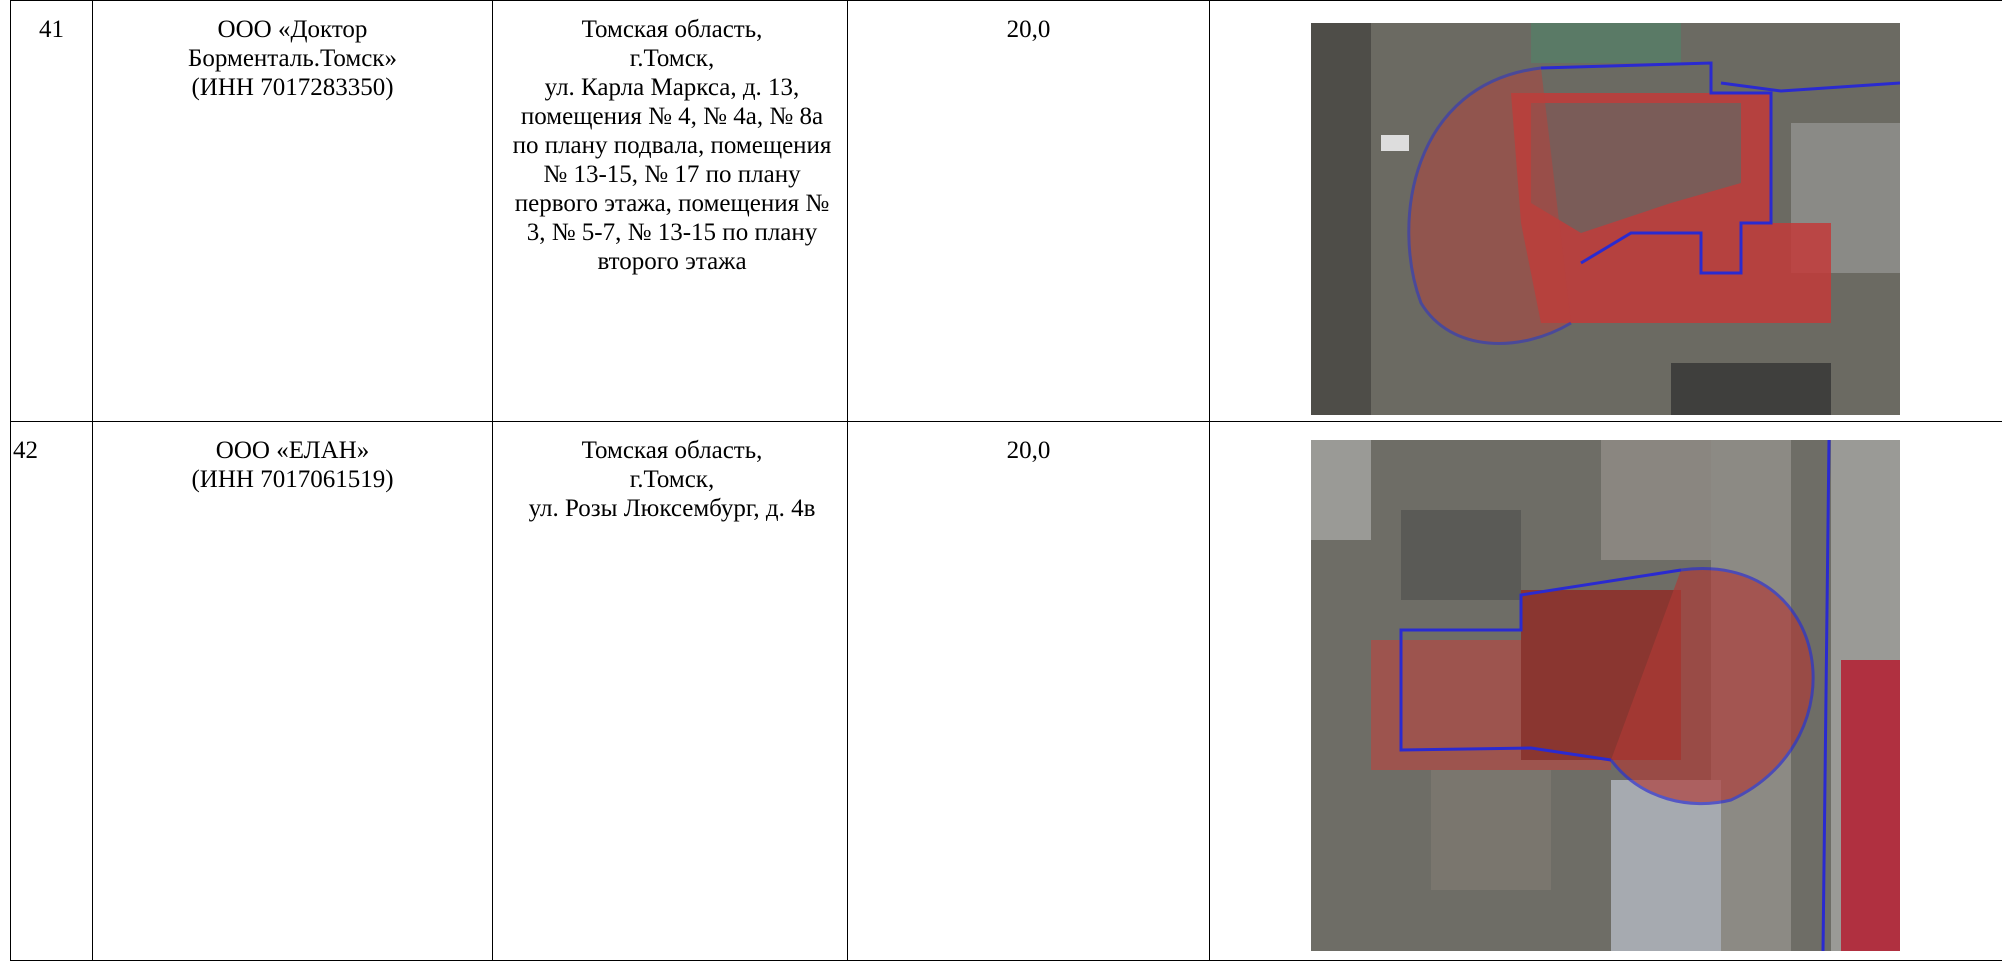  Describe the element at coordinates (292, 450) in the screenshot. I see `org-line: ООО «ЕЛАН»` at that location.